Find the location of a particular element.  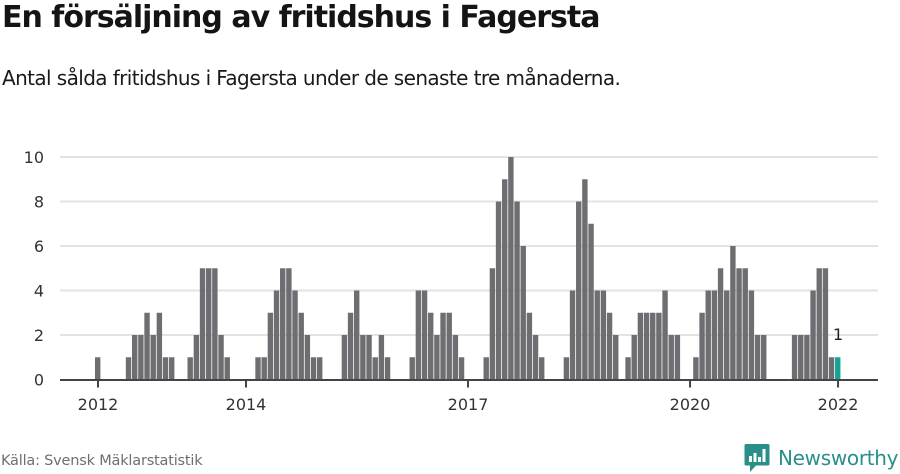

x-tick-label: 2022 is located at coordinates (838, 404).